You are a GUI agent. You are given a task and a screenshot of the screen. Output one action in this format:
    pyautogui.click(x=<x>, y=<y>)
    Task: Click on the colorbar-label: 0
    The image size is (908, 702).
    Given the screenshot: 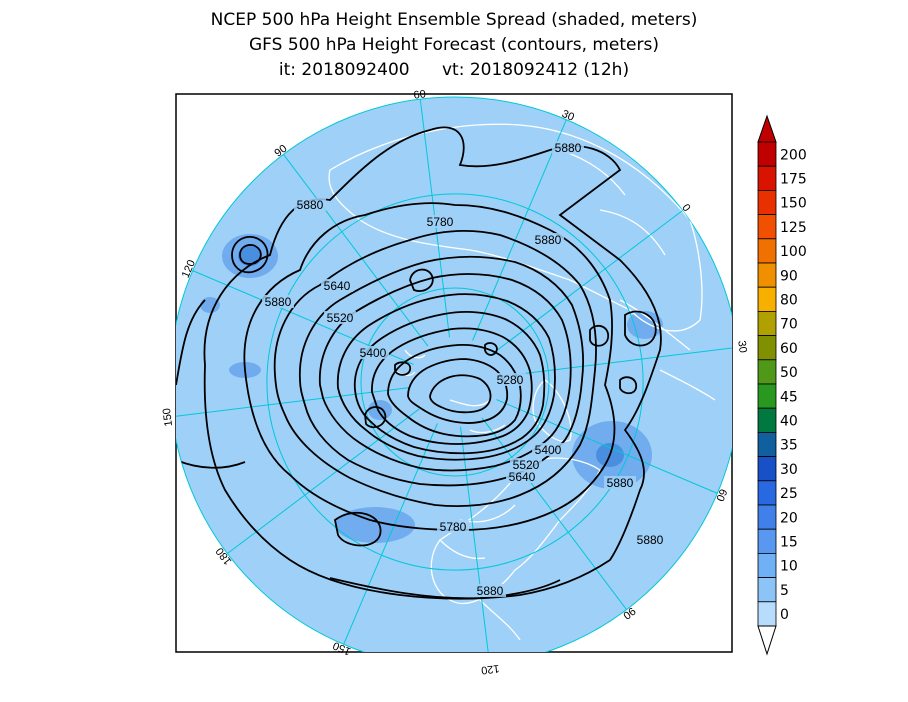 What is the action you would take?
    pyautogui.click(x=784, y=615)
    